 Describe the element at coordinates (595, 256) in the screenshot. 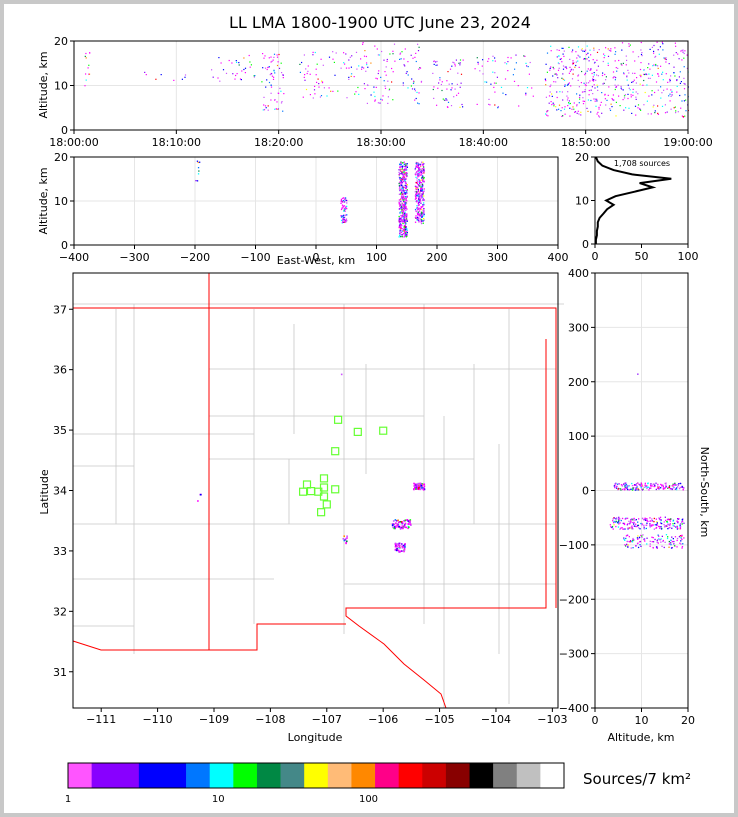

I see `x-tick-label: 0` at that location.